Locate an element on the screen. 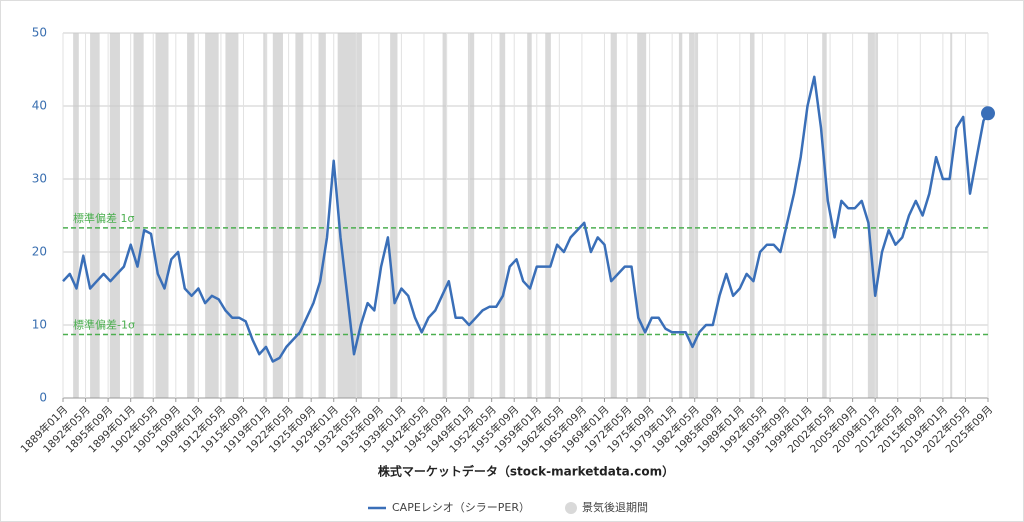 Image resolution: width=1024 pixels, height=522 pixels. y-tick-label: 10 is located at coordinates (39, 325).